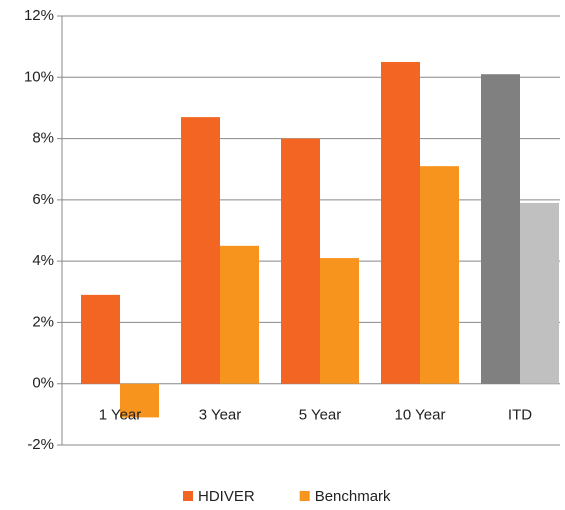 The image size is (565, 510). What do you see at coordinates (39, 76) in the screenshot?
I see `y-tick-label: 10%` at bounding box center [39, 76].